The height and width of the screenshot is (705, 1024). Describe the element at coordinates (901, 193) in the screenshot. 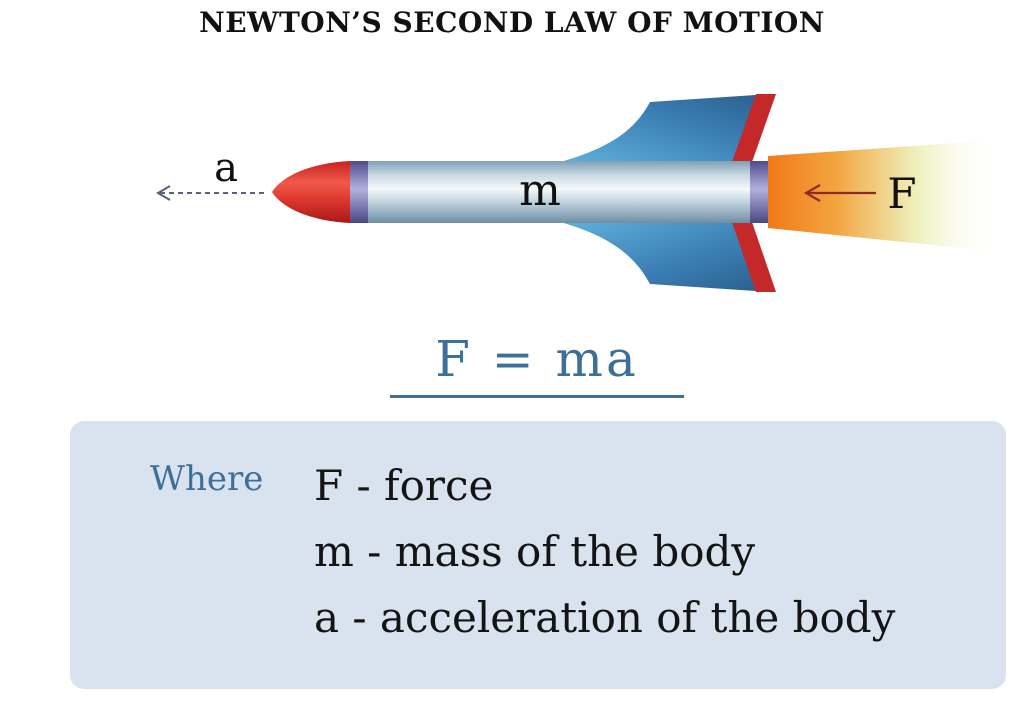

I see `force-label: F` at that location.